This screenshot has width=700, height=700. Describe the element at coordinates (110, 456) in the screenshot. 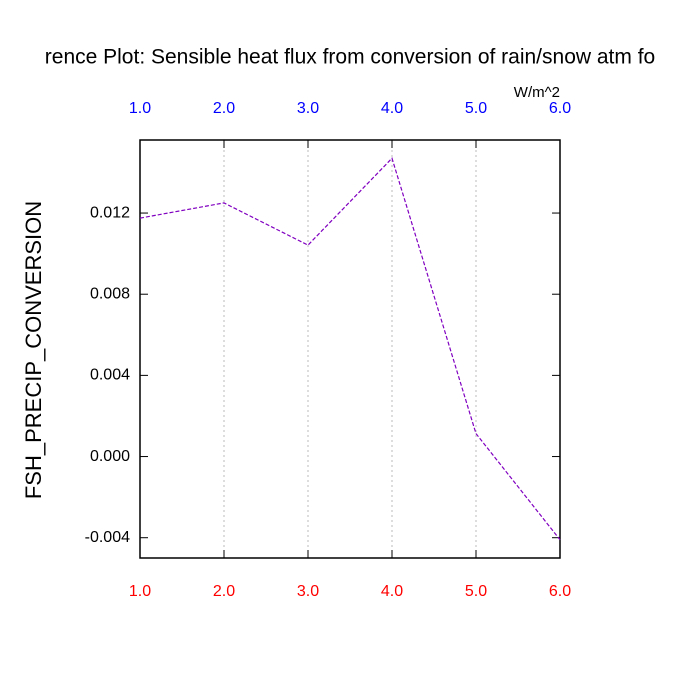

I see `y-tick-label: 0.000` at that location.